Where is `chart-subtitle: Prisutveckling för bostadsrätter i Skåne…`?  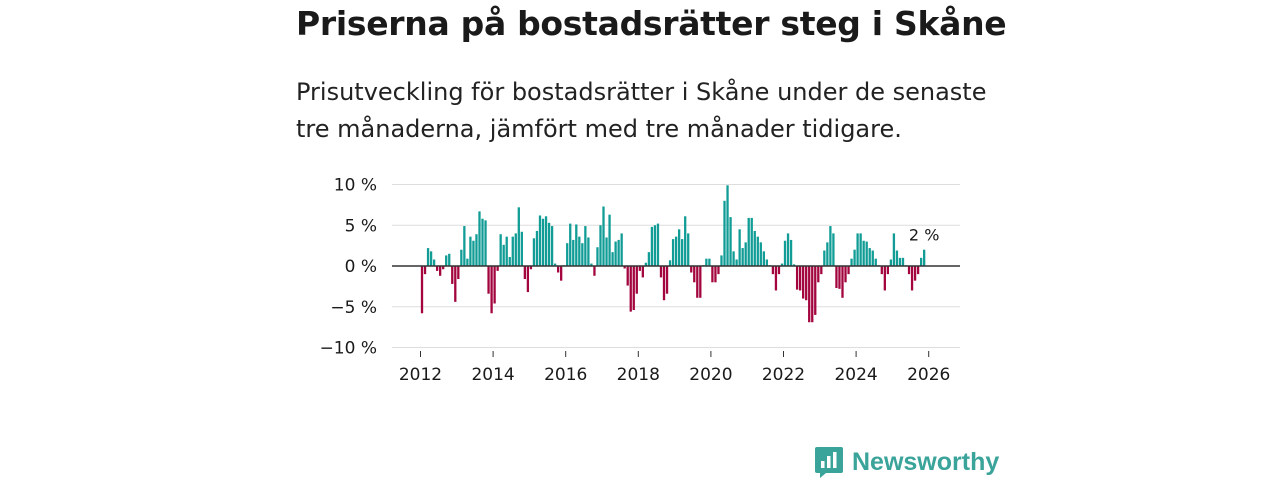
chart-subtitle: Prisutveckling för bostadsrätter i Skåne… is located at coordinates (641, 110).